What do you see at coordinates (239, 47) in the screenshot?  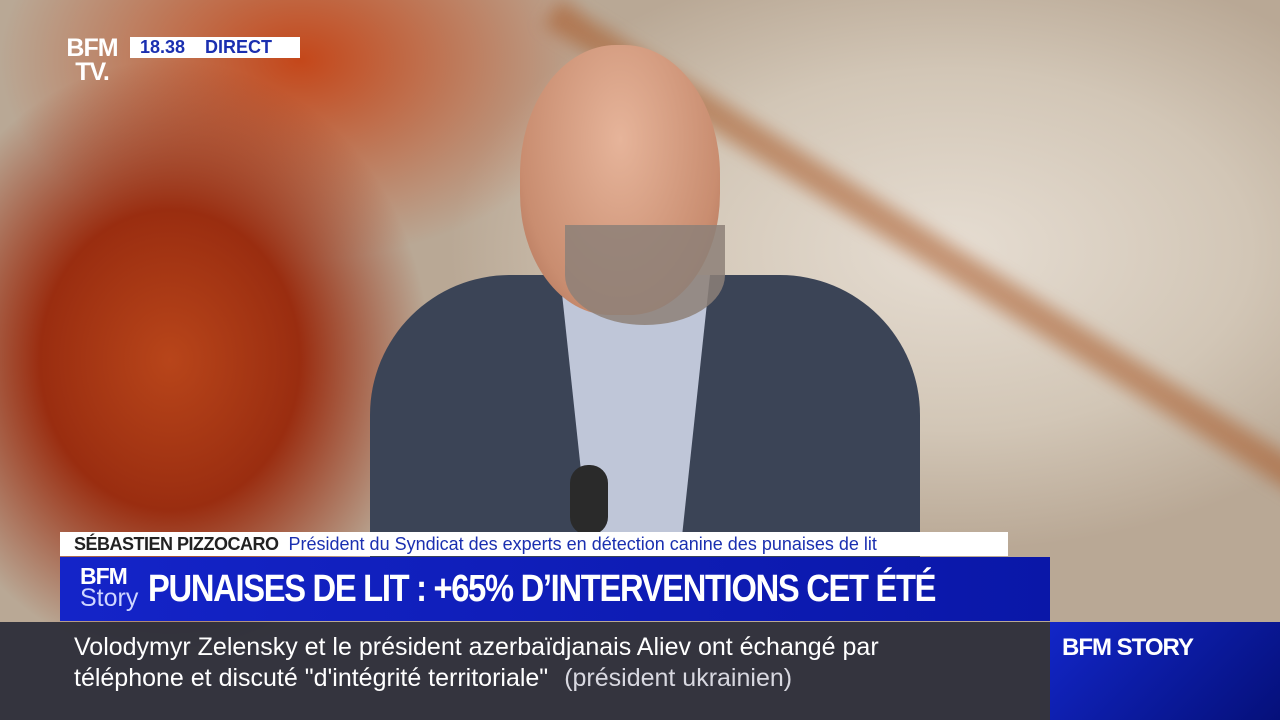 I see `live-label: DIRECT` at bounding box center [239, 47].